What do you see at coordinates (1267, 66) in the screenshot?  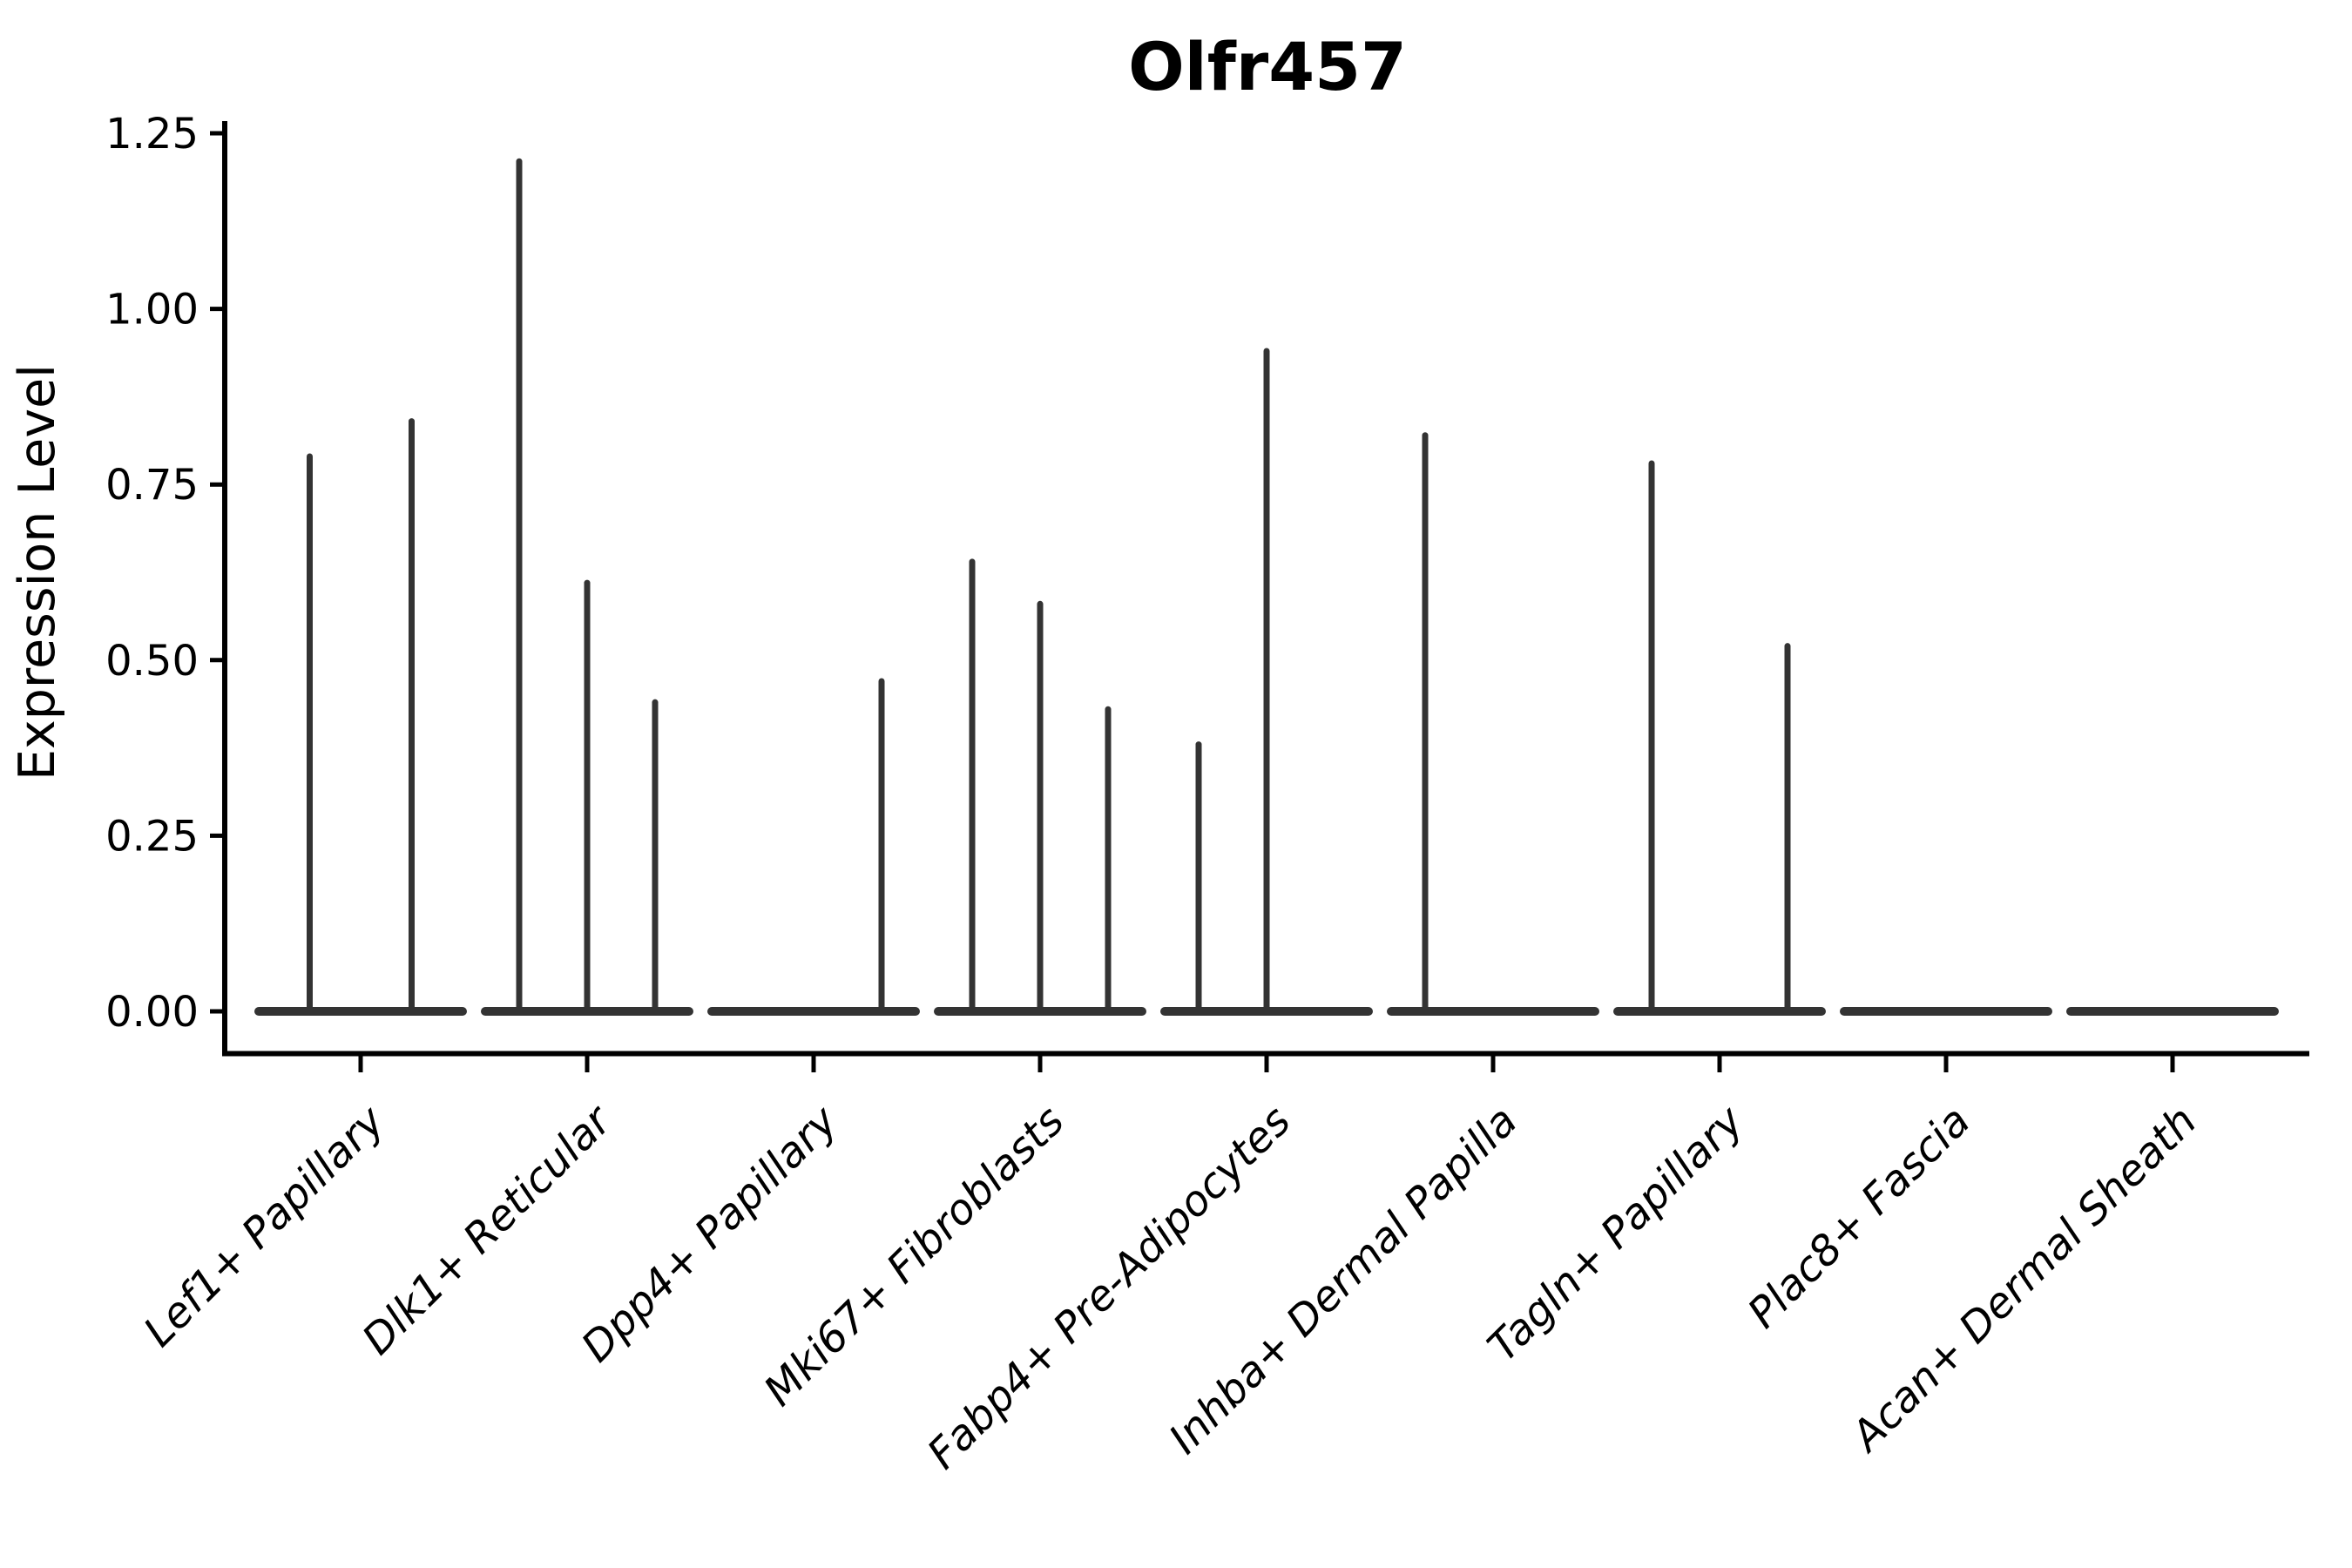 I see `chart-title: Olfr457` at bounding box center [1267, 66].